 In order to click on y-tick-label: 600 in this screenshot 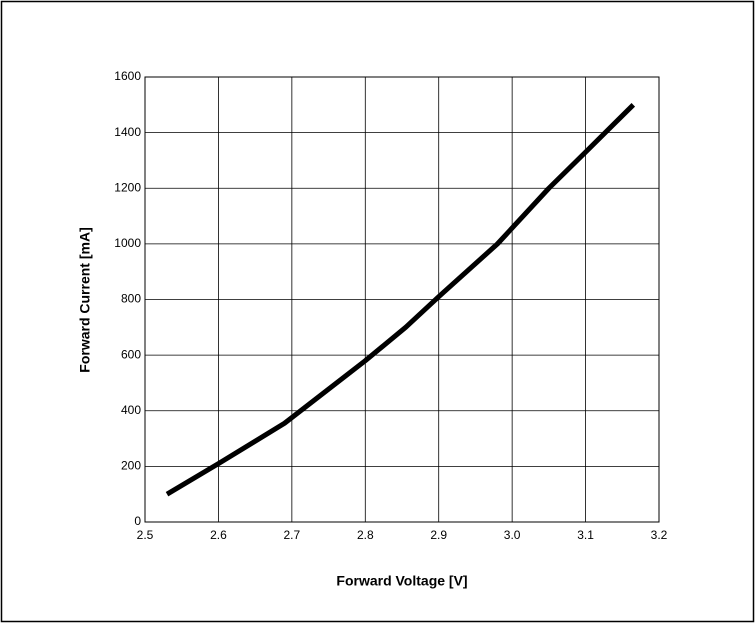, I will do `click(131, 354)`.